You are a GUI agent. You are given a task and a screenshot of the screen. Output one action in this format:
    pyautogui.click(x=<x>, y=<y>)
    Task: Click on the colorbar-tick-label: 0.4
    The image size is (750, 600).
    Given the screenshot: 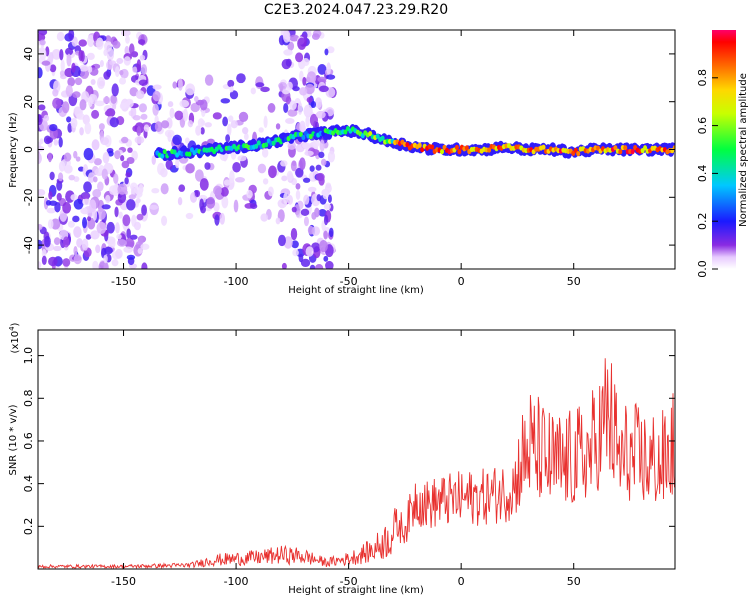 What is the action you would take?
    pyautogui.click(x=702, y=174)
    